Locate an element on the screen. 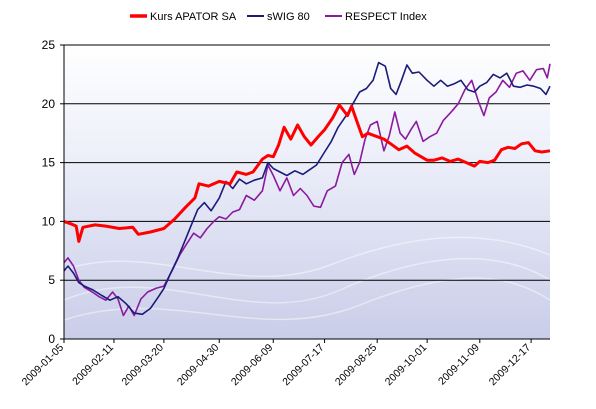  x-tick-label: 2009-04-30 is located at coordinates (198, 365).